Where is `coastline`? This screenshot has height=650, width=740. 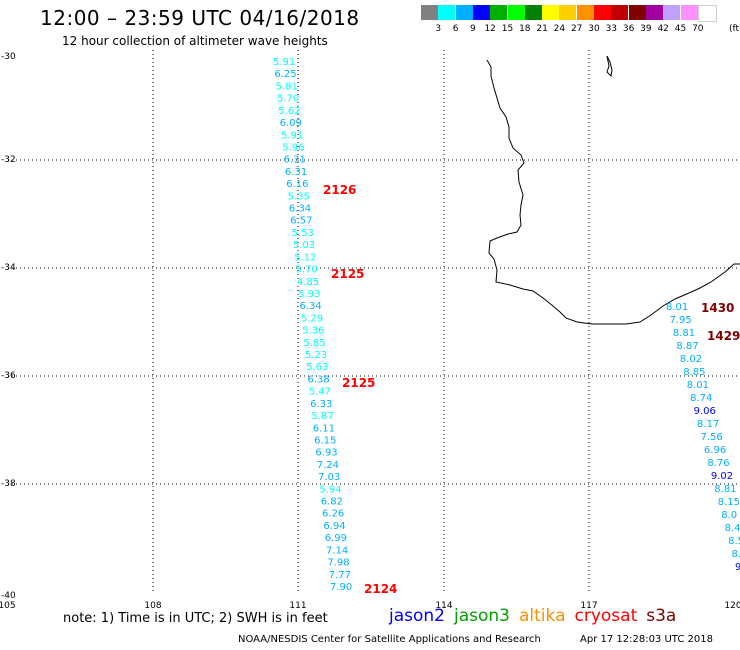
coastline is located at coordinates (613, 192).